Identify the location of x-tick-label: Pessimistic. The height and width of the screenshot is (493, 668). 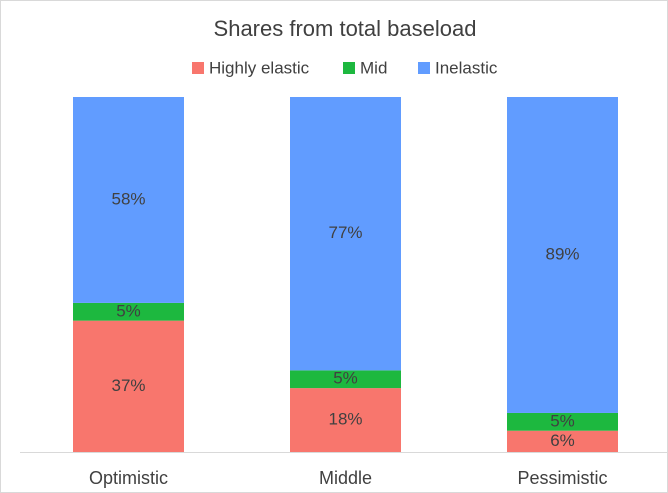
(562, 478).